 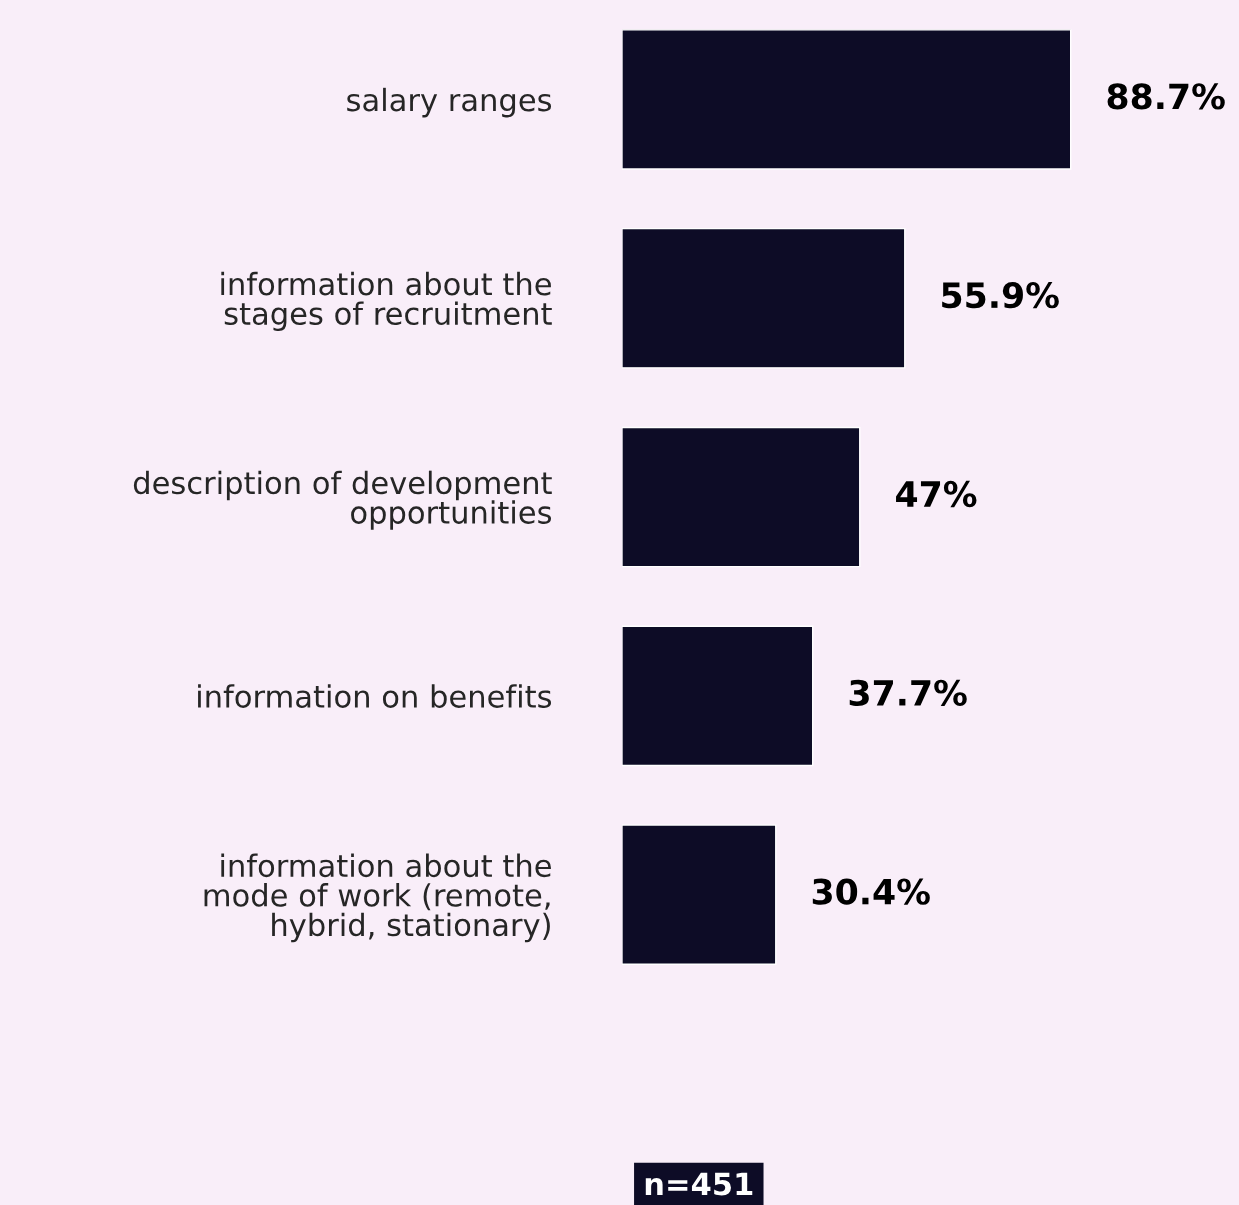 What do you see at coordinates (342, 500) in the screenshot?
I see `y-tick-label: description of development opportunities` at bounding box center [342, 500].